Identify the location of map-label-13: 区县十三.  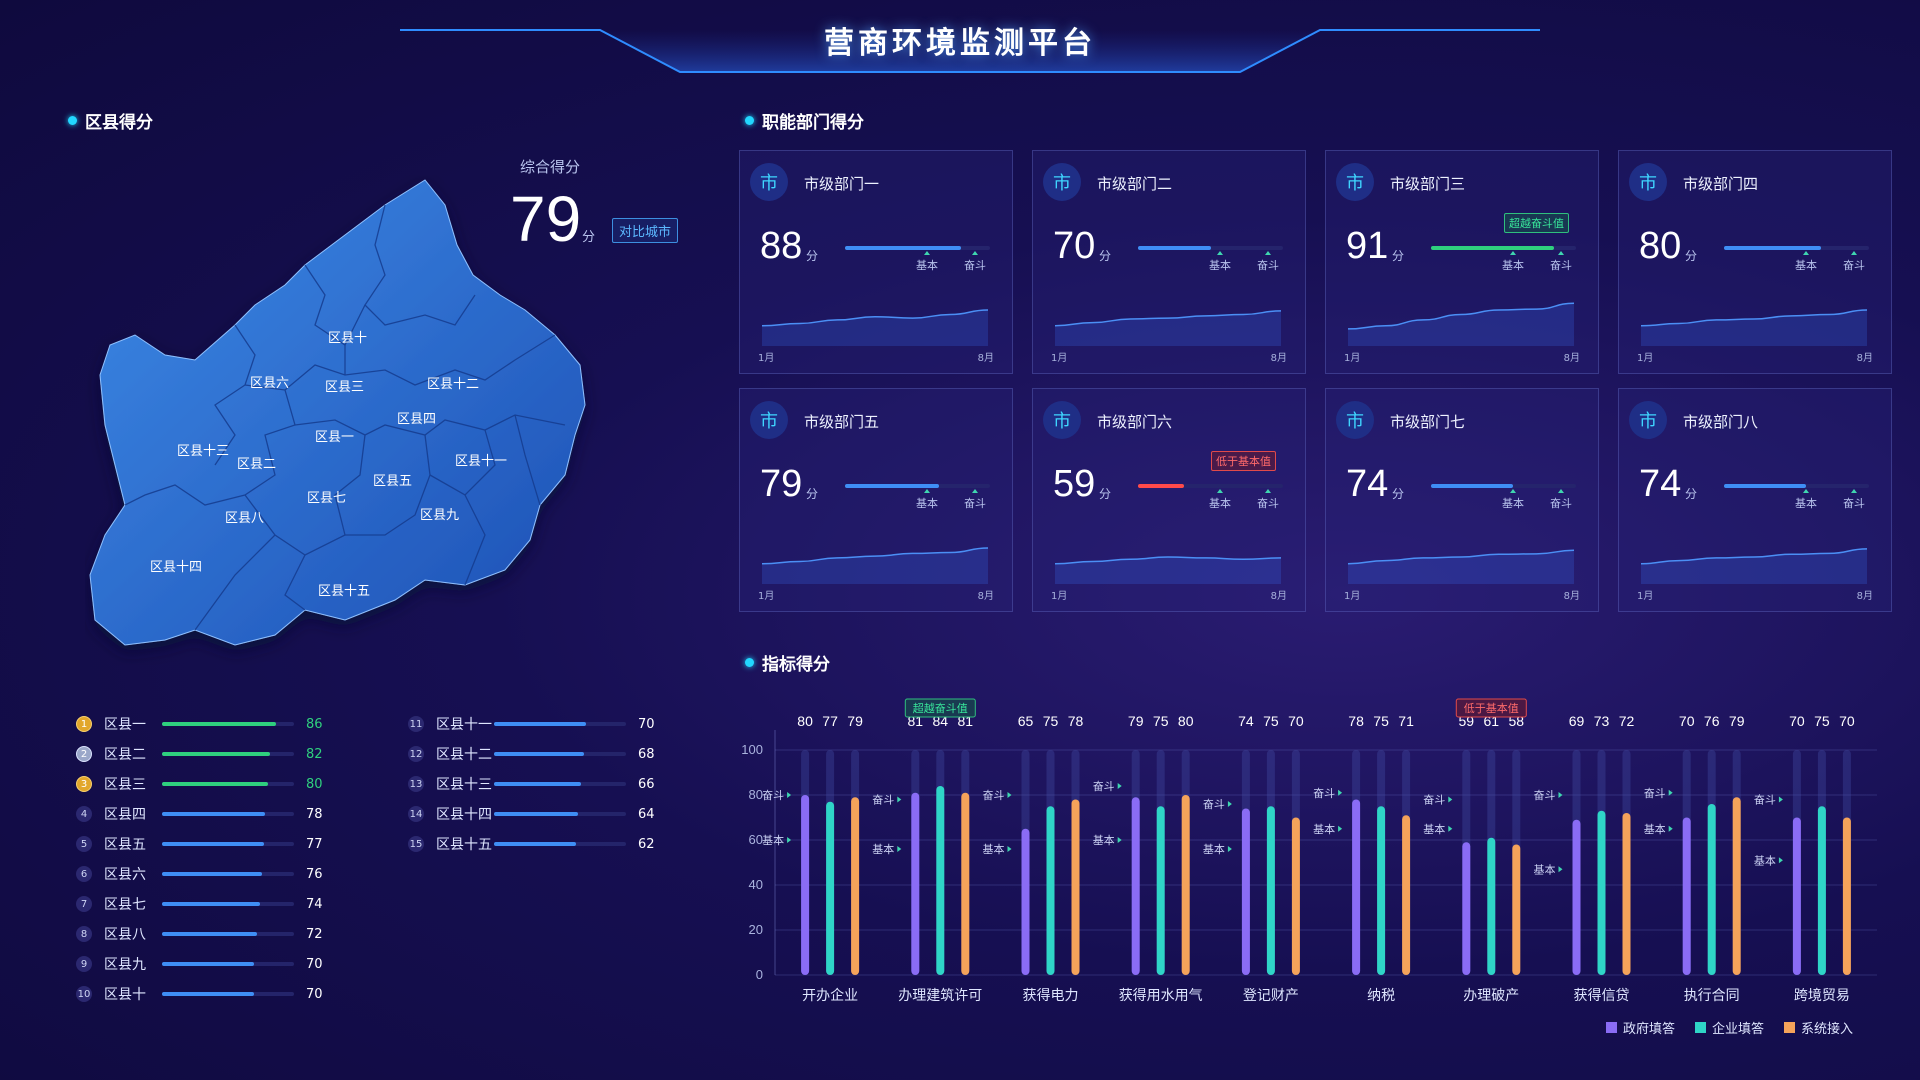
(203, 450).